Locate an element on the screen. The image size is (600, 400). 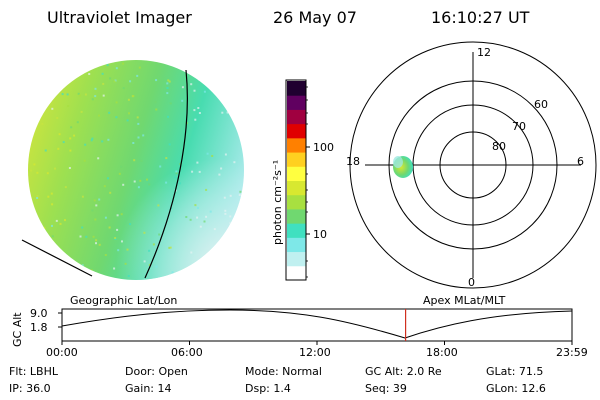
instrument-title: Ultraviolet Imager is located at coordinates (119, 17).